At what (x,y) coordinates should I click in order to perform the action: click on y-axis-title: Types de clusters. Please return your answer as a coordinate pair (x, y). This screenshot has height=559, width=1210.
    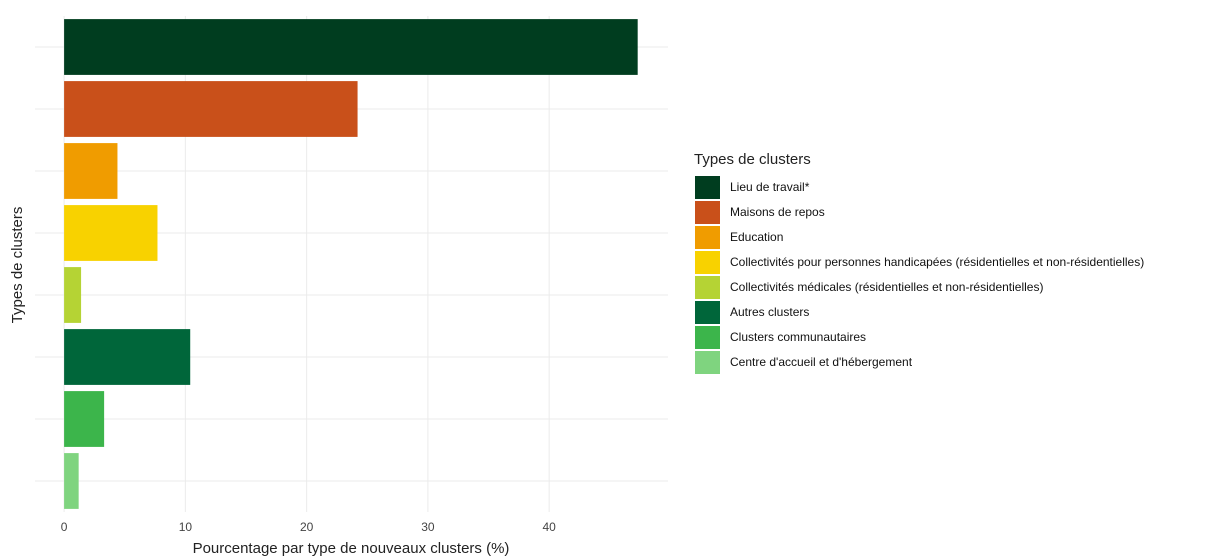
    Looking at the image, I should click on (17, 265).